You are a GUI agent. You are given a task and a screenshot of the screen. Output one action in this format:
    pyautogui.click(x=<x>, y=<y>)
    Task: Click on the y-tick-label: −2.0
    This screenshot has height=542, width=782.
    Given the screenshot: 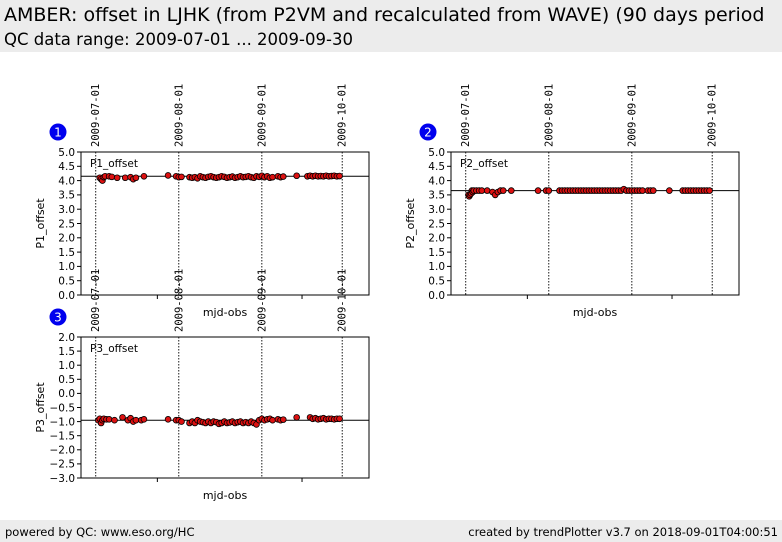 What is the action you would take?
    pyautogui.click(x=63, y=451)
    